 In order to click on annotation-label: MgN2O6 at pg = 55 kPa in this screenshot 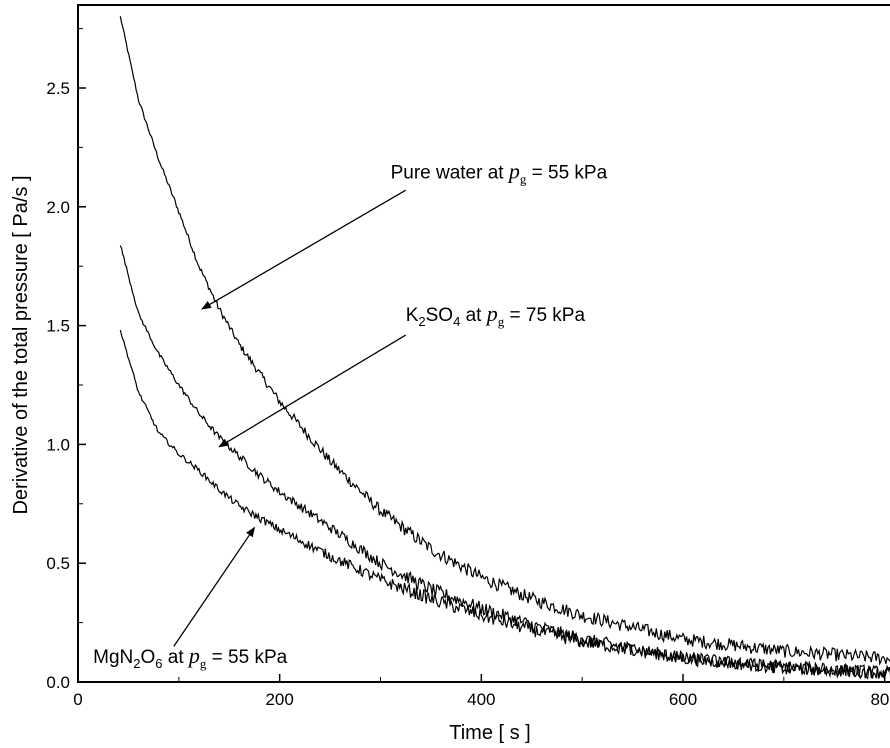, I will do `click(190, 657)`.